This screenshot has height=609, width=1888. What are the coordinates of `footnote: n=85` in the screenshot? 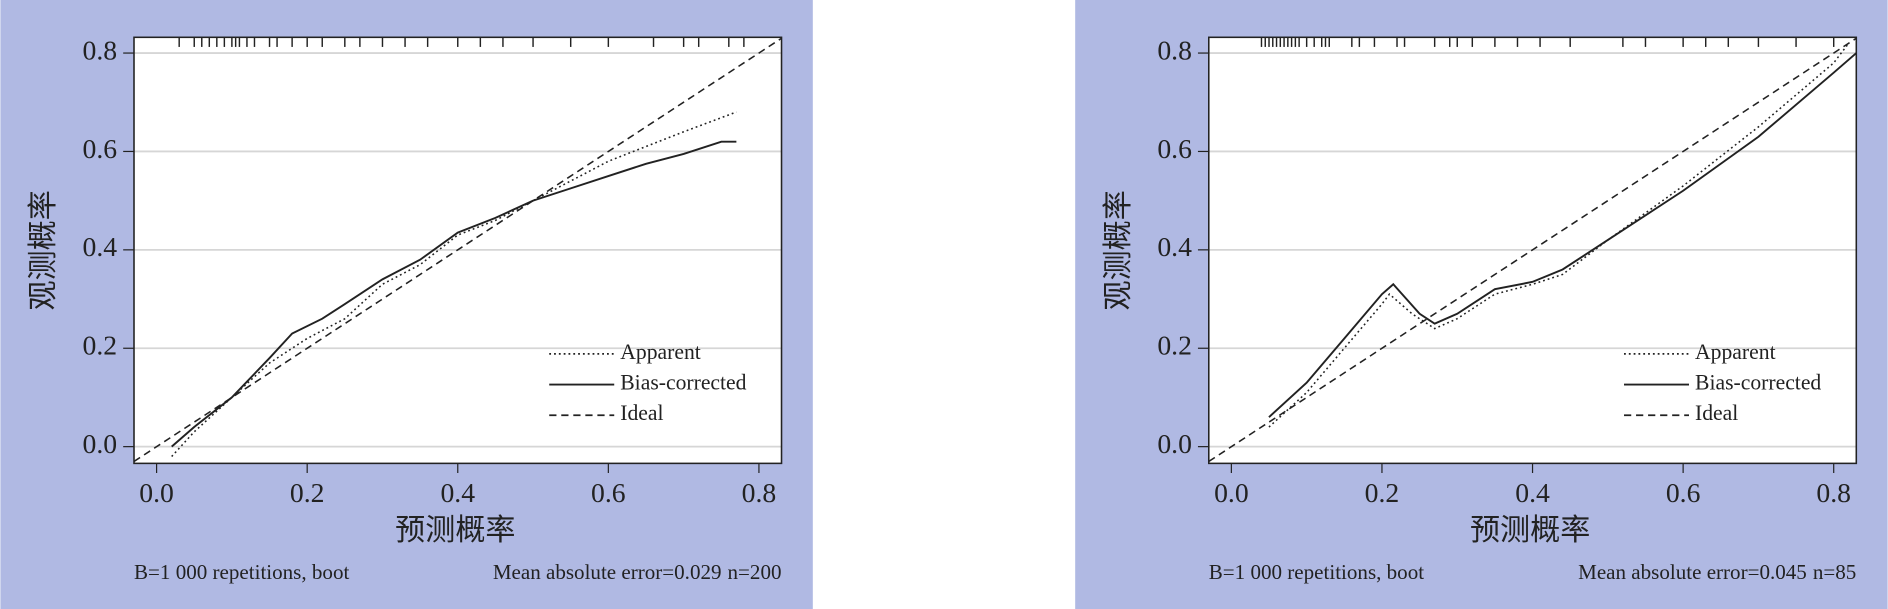 It's located at (1834, 572).